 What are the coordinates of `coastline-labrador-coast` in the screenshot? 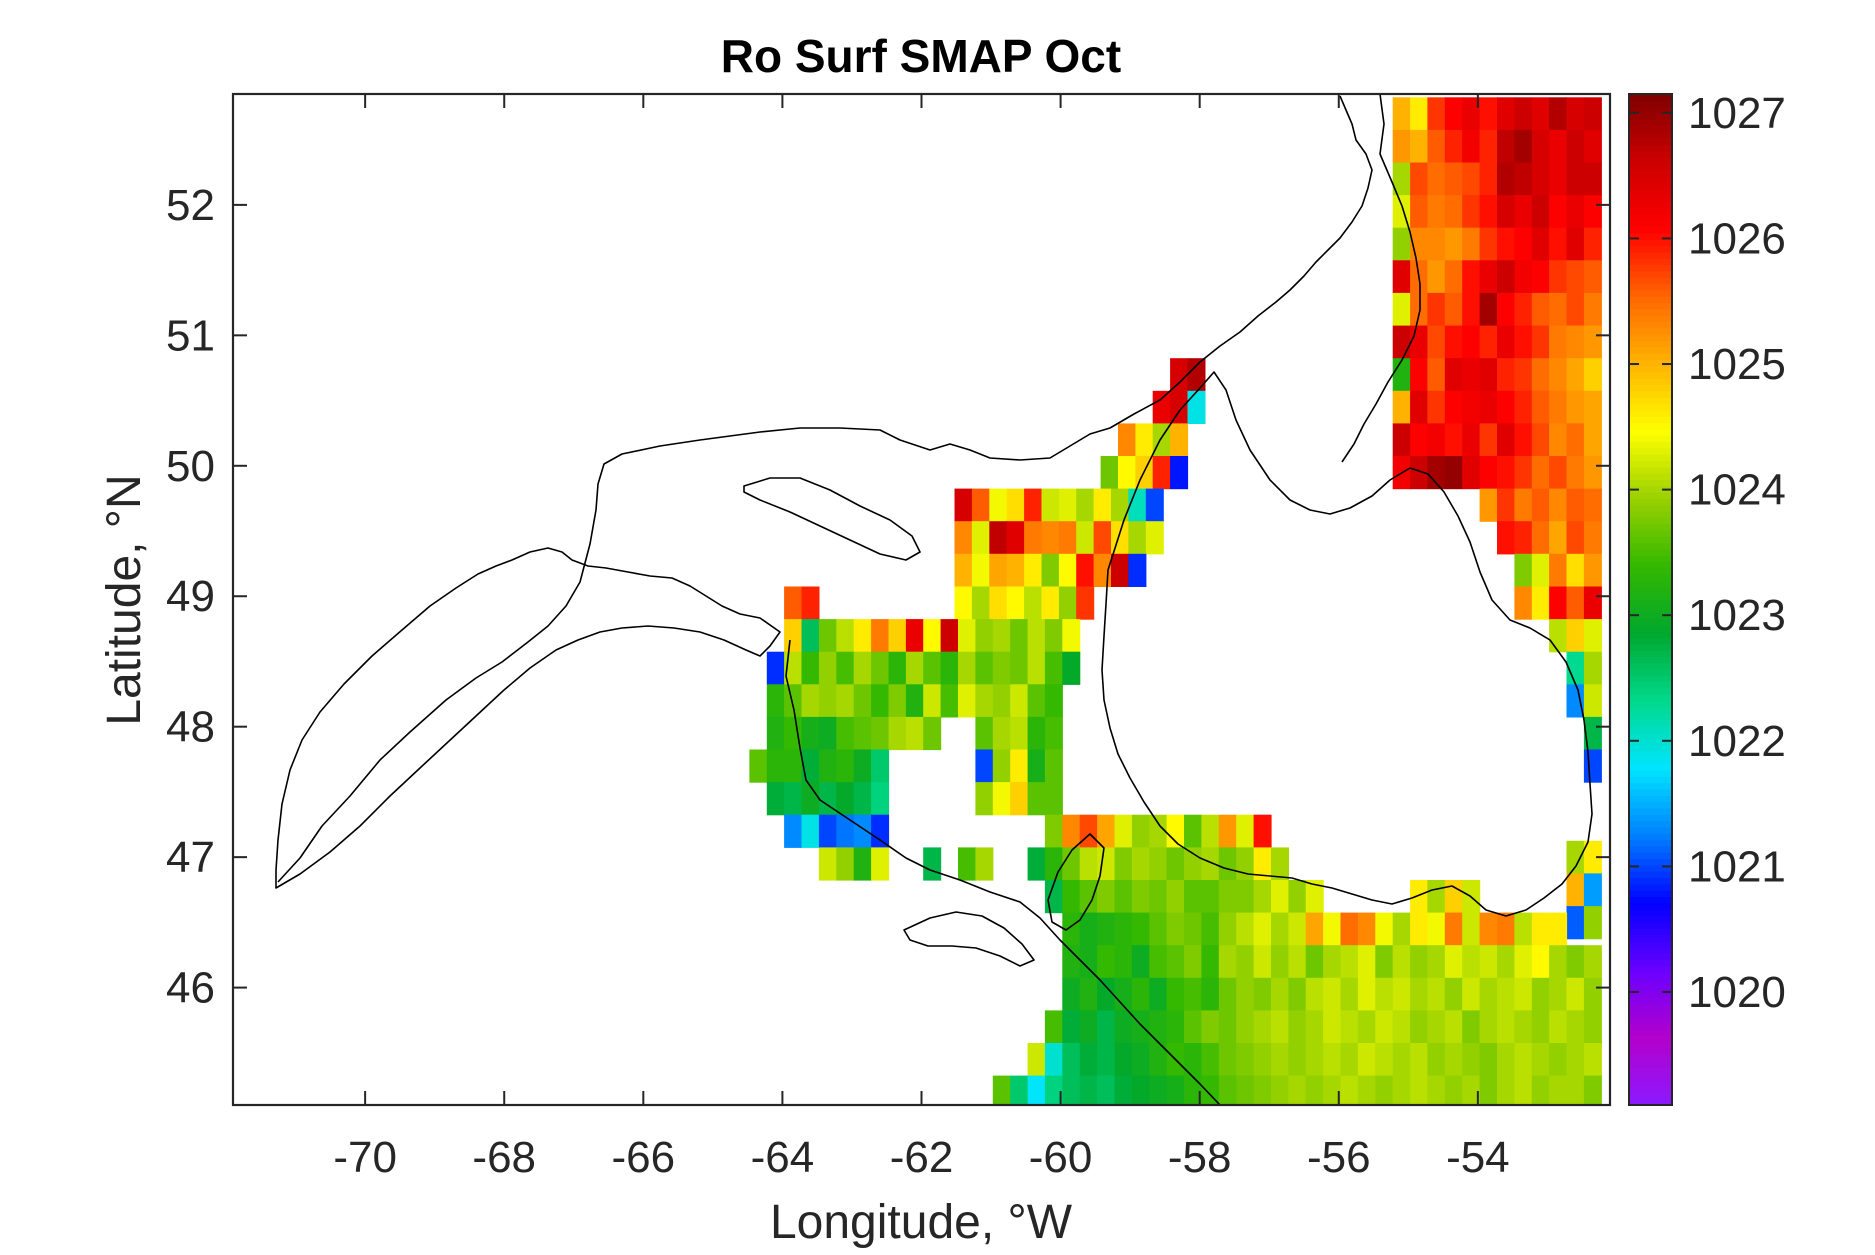 It's located at (1381, 278).